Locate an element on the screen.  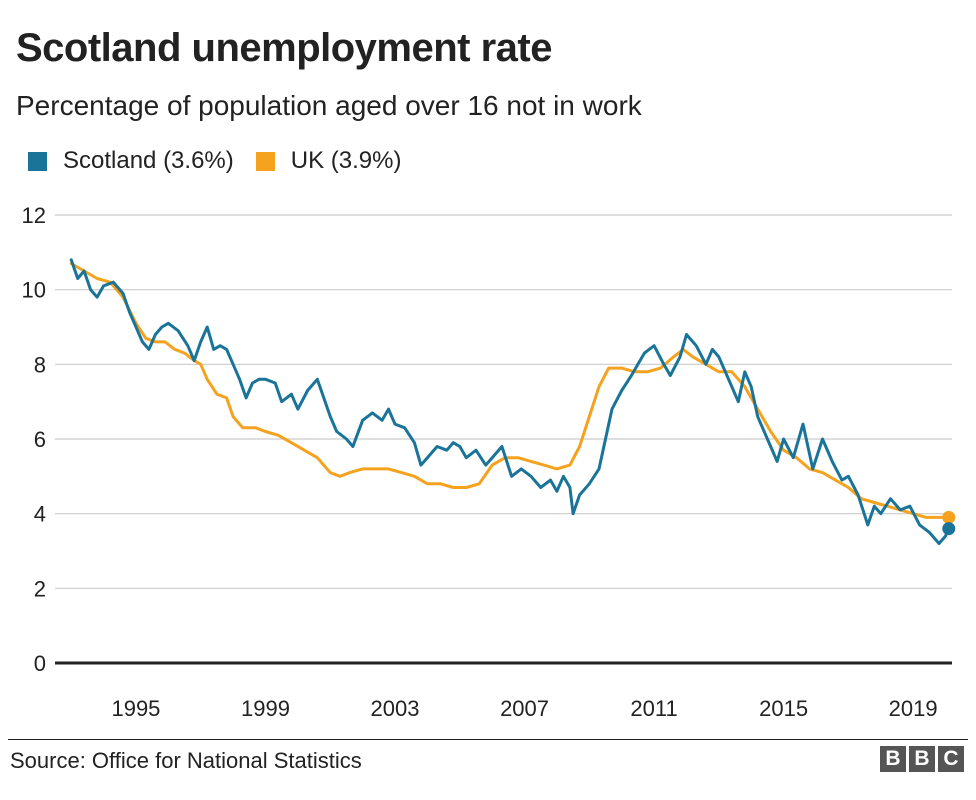
x-tick-label: 2015 is located at coordinates (783, 708).